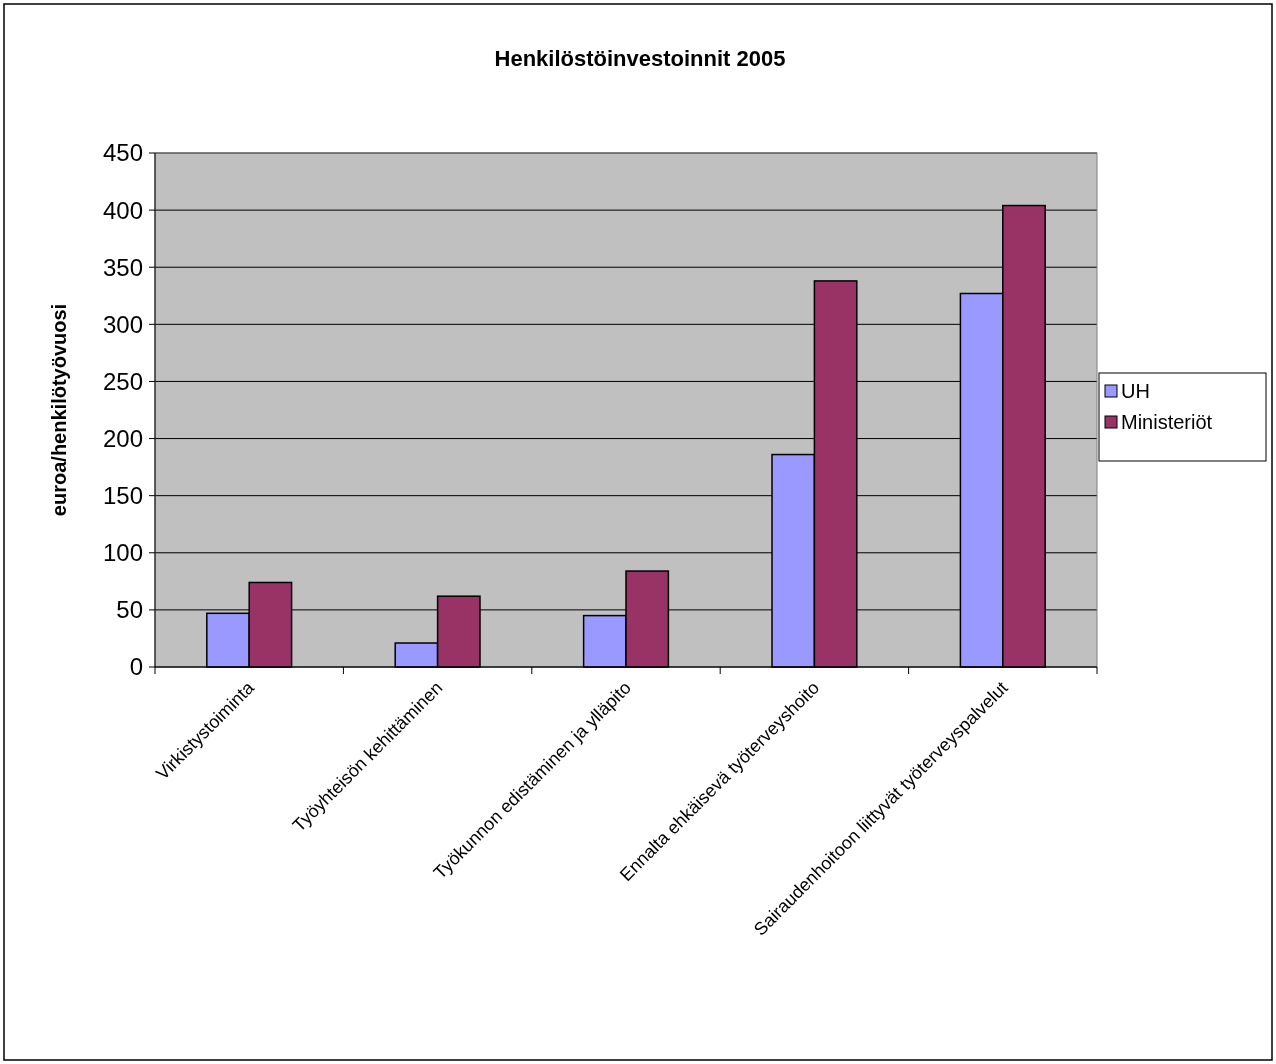 Image resolution: width=1276 pixels, height=1064 pixels. I want to click on legend-label: UH, so click(1135, 391).